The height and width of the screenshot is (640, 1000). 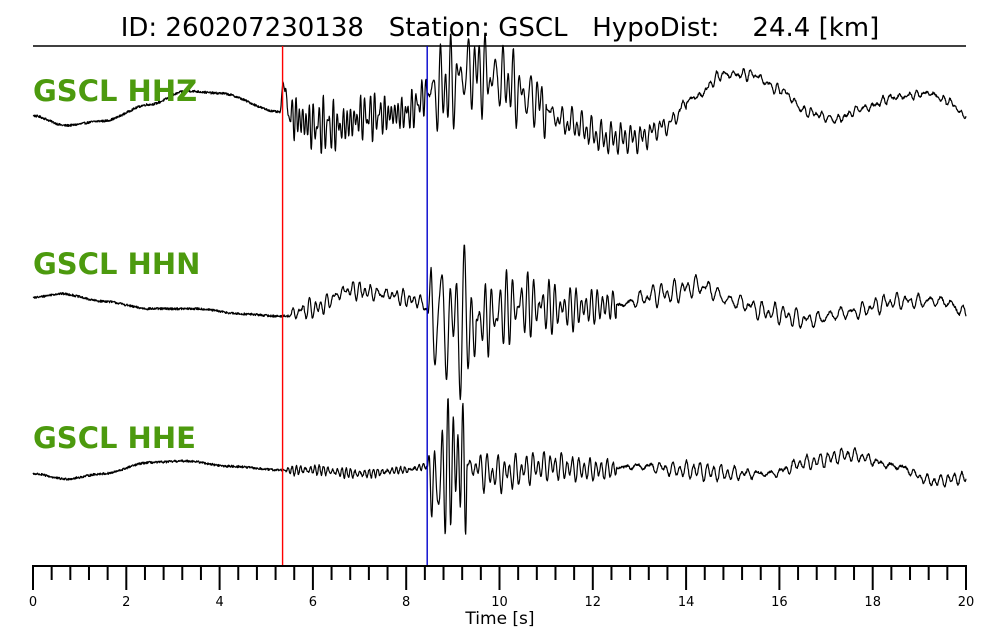 I want to click on x-tick-label: 18, so click(x=872, y=602).